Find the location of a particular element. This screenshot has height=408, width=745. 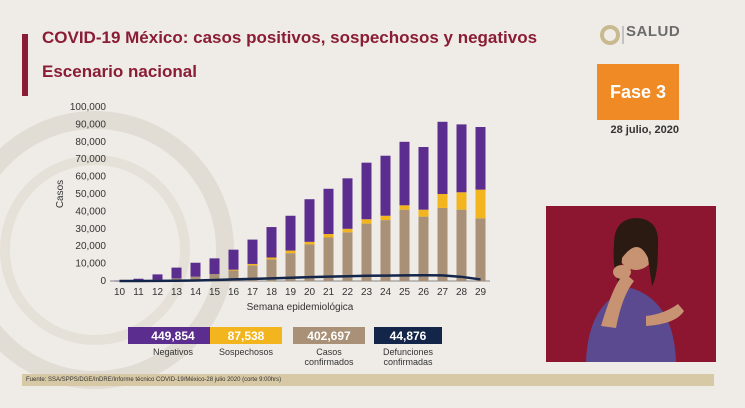

x-tick-label: 18 is located at coordinates (272, 292).